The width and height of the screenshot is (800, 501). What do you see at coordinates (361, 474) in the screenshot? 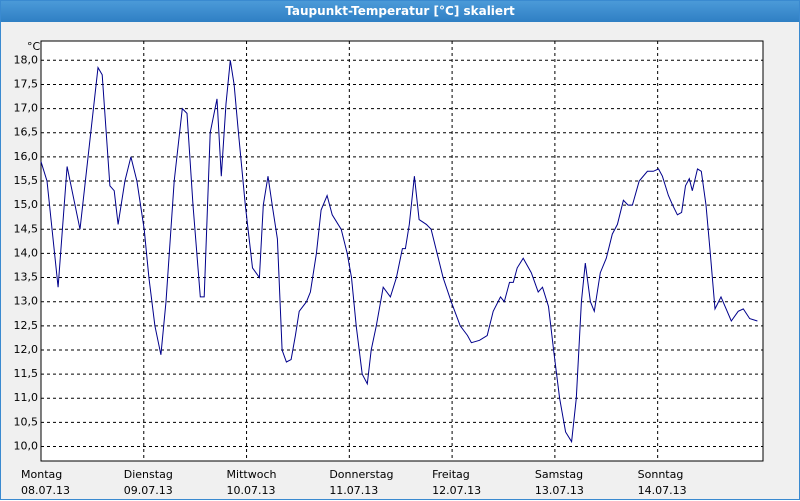
I see `x-tick-label: Donnerstag` at bounding box center [361, 474].